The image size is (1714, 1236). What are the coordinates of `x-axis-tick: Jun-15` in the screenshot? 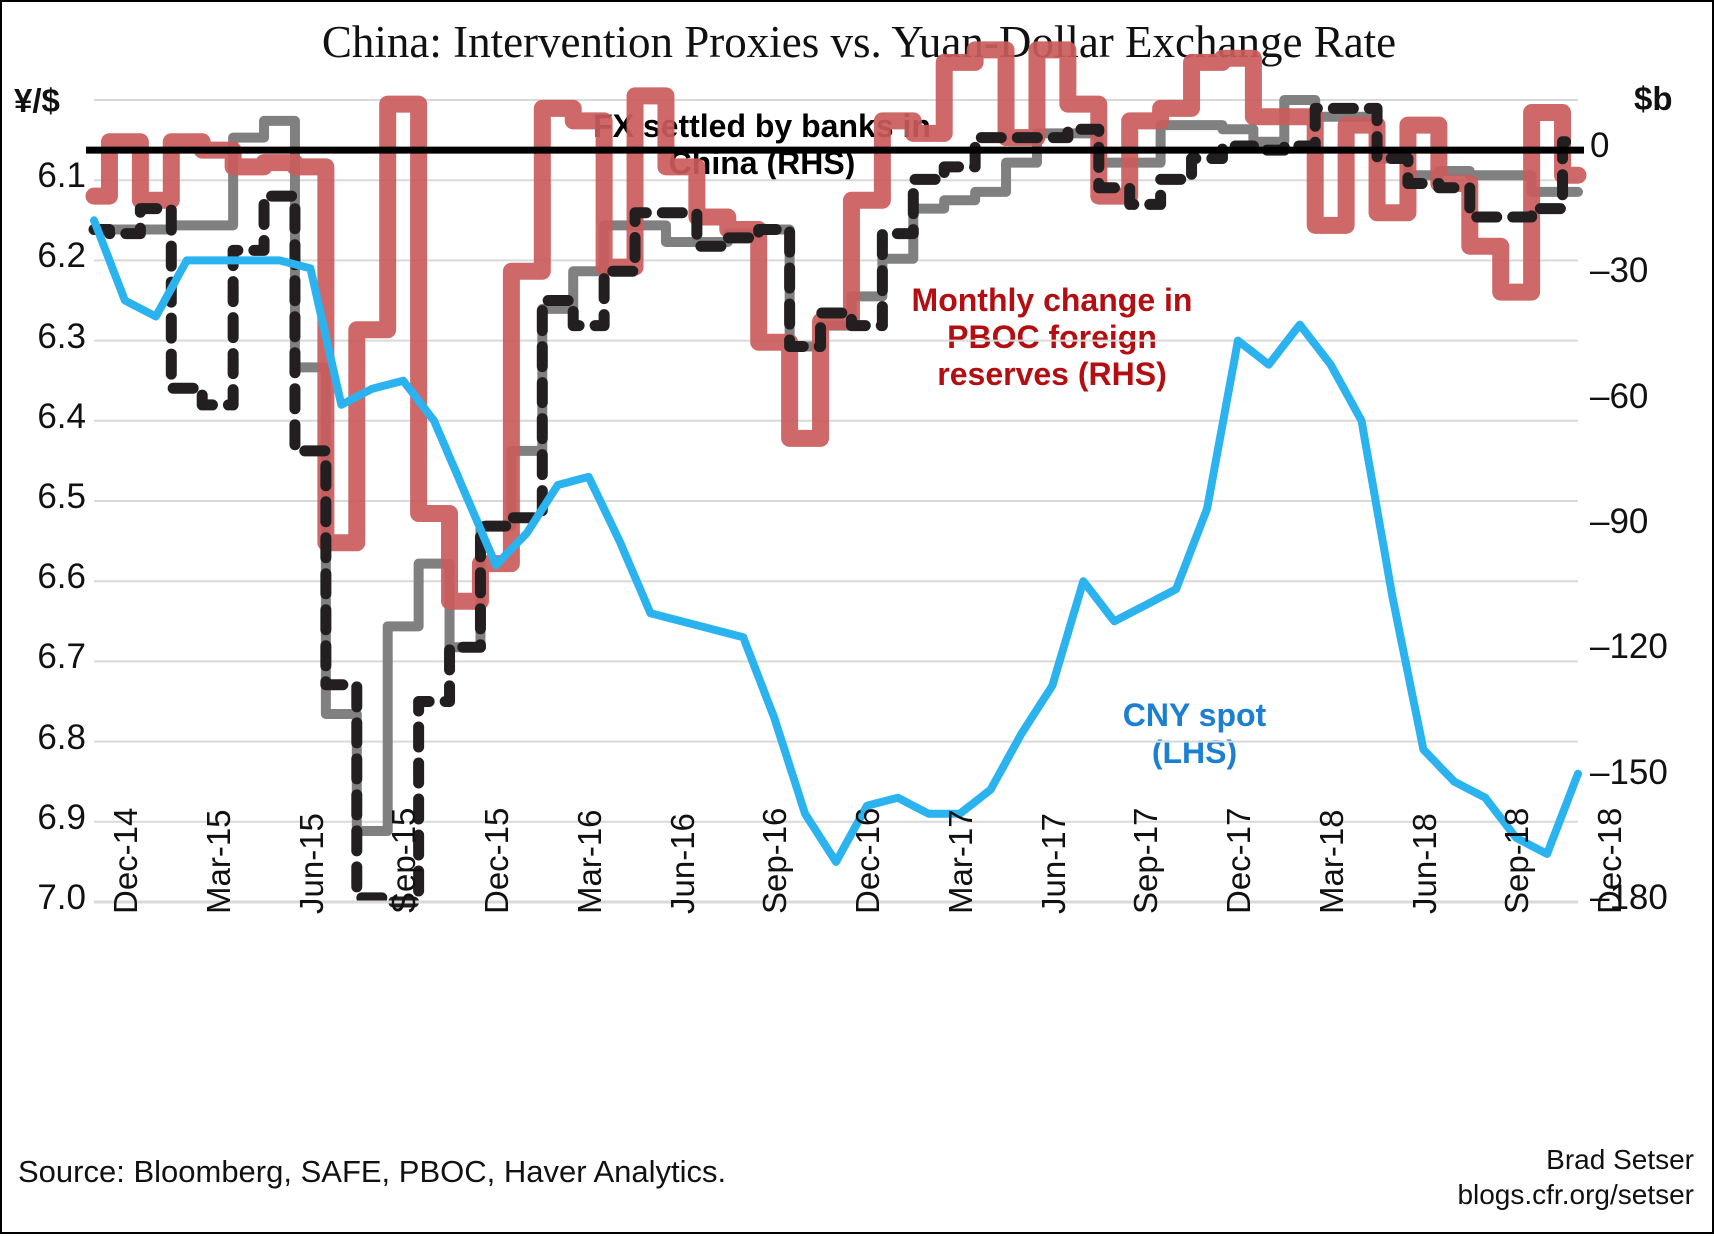 It's located at (311, 863).